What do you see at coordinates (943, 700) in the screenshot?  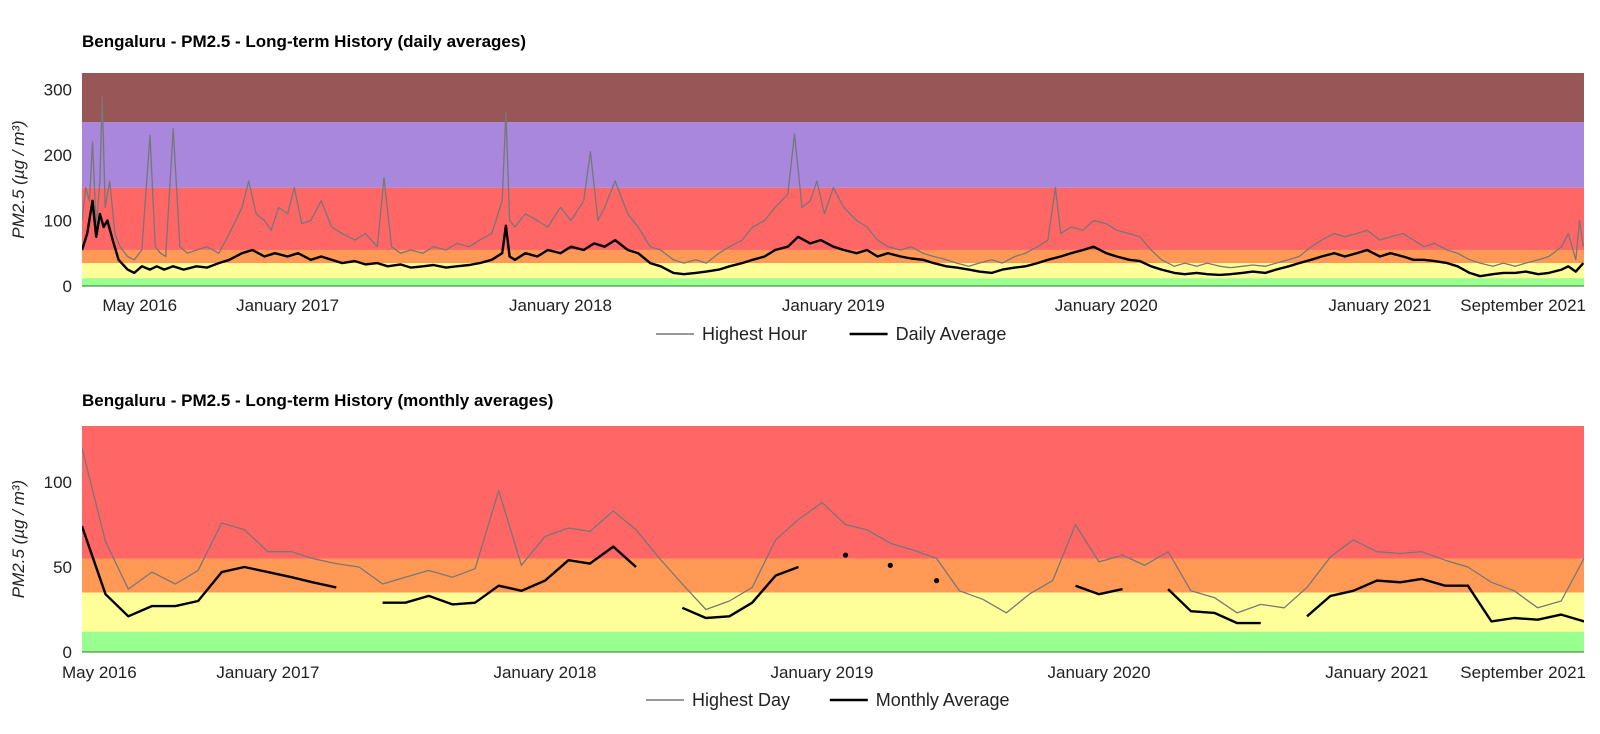 I see `legend-entry: Monthly Average` at bounding box center [943, 700].